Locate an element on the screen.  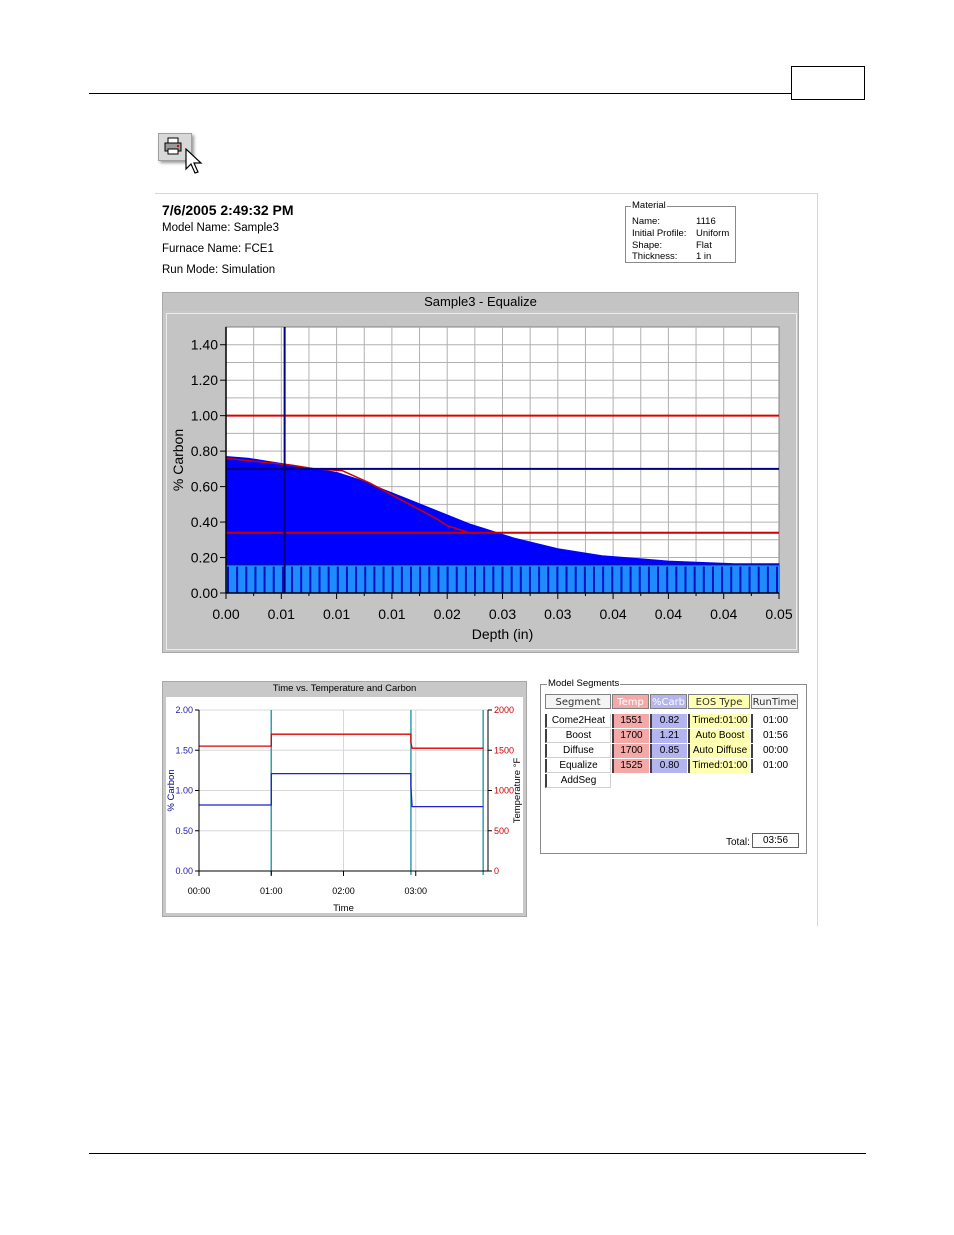
x-tick-label: 01:00 is located at coordinates (271, 891).